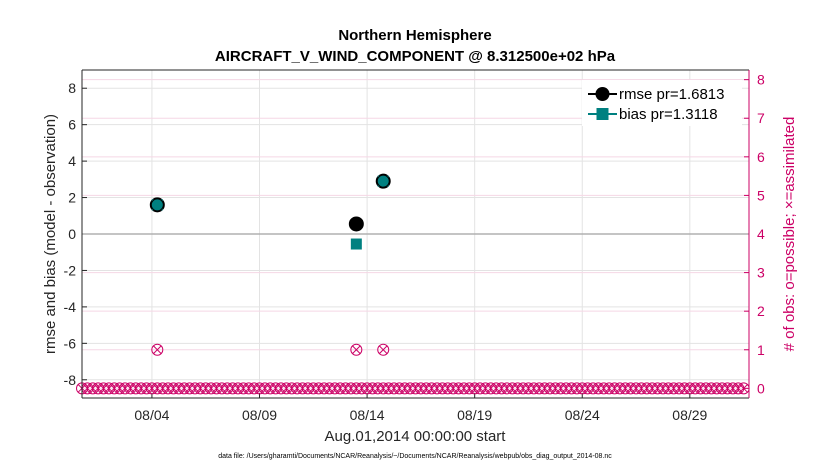 Image resolution: width=830 pixels, height=470 pixels. What do you see at coordinates (416, 436) in the screenshot?
I see `x-axis-label: Aug.01,2014 00:00:00 start` at bounding box center [416, 436].